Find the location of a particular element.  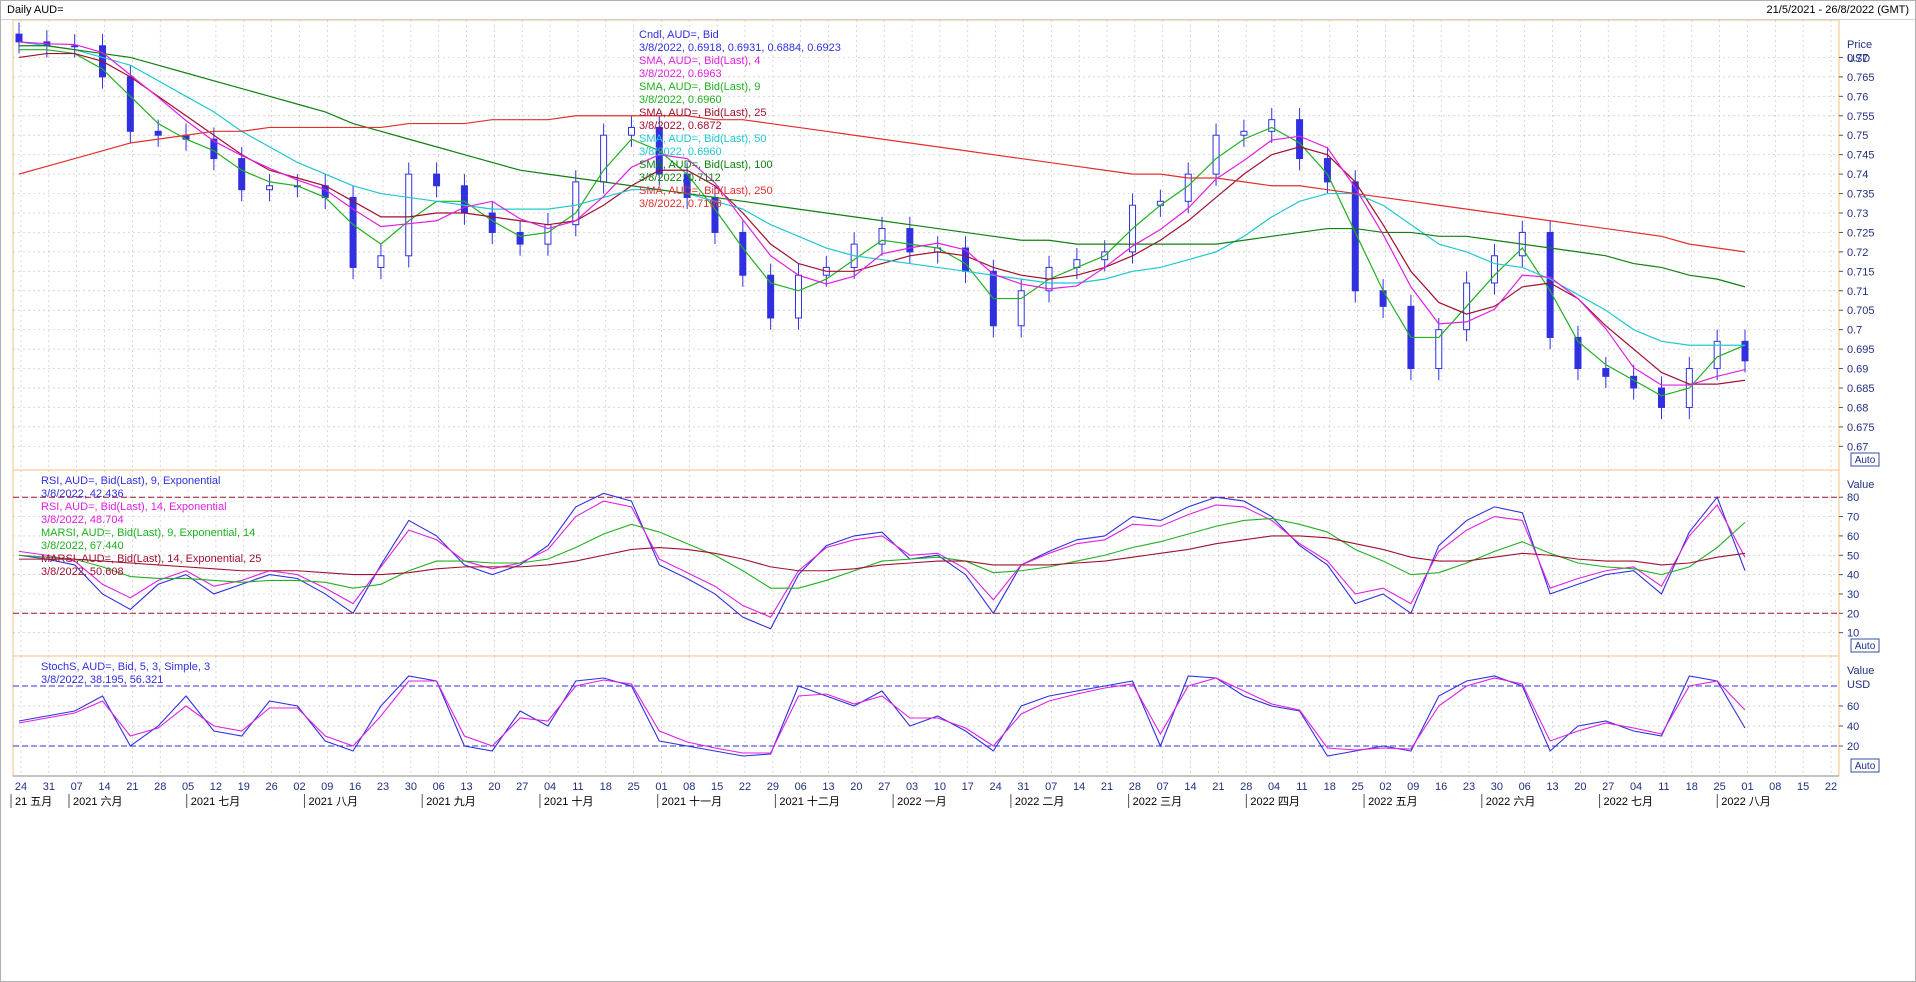

price-tick-label: 0.76 is located at coordinates (1857, 97).